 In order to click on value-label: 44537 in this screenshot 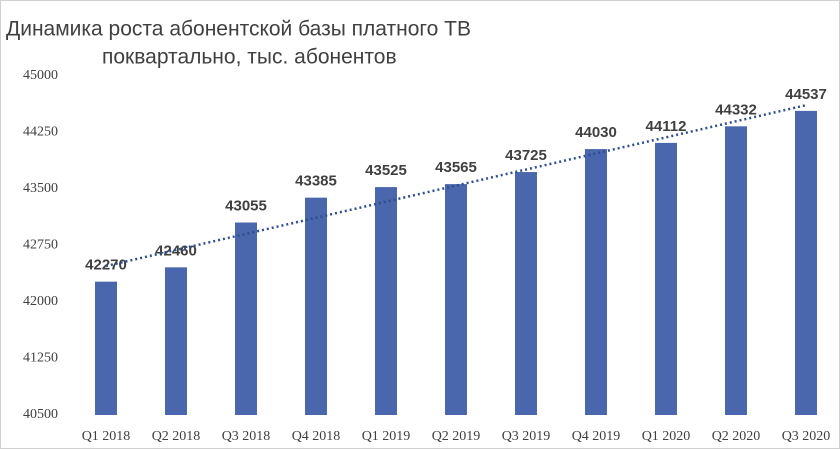, I will do `click(806, 94)`.